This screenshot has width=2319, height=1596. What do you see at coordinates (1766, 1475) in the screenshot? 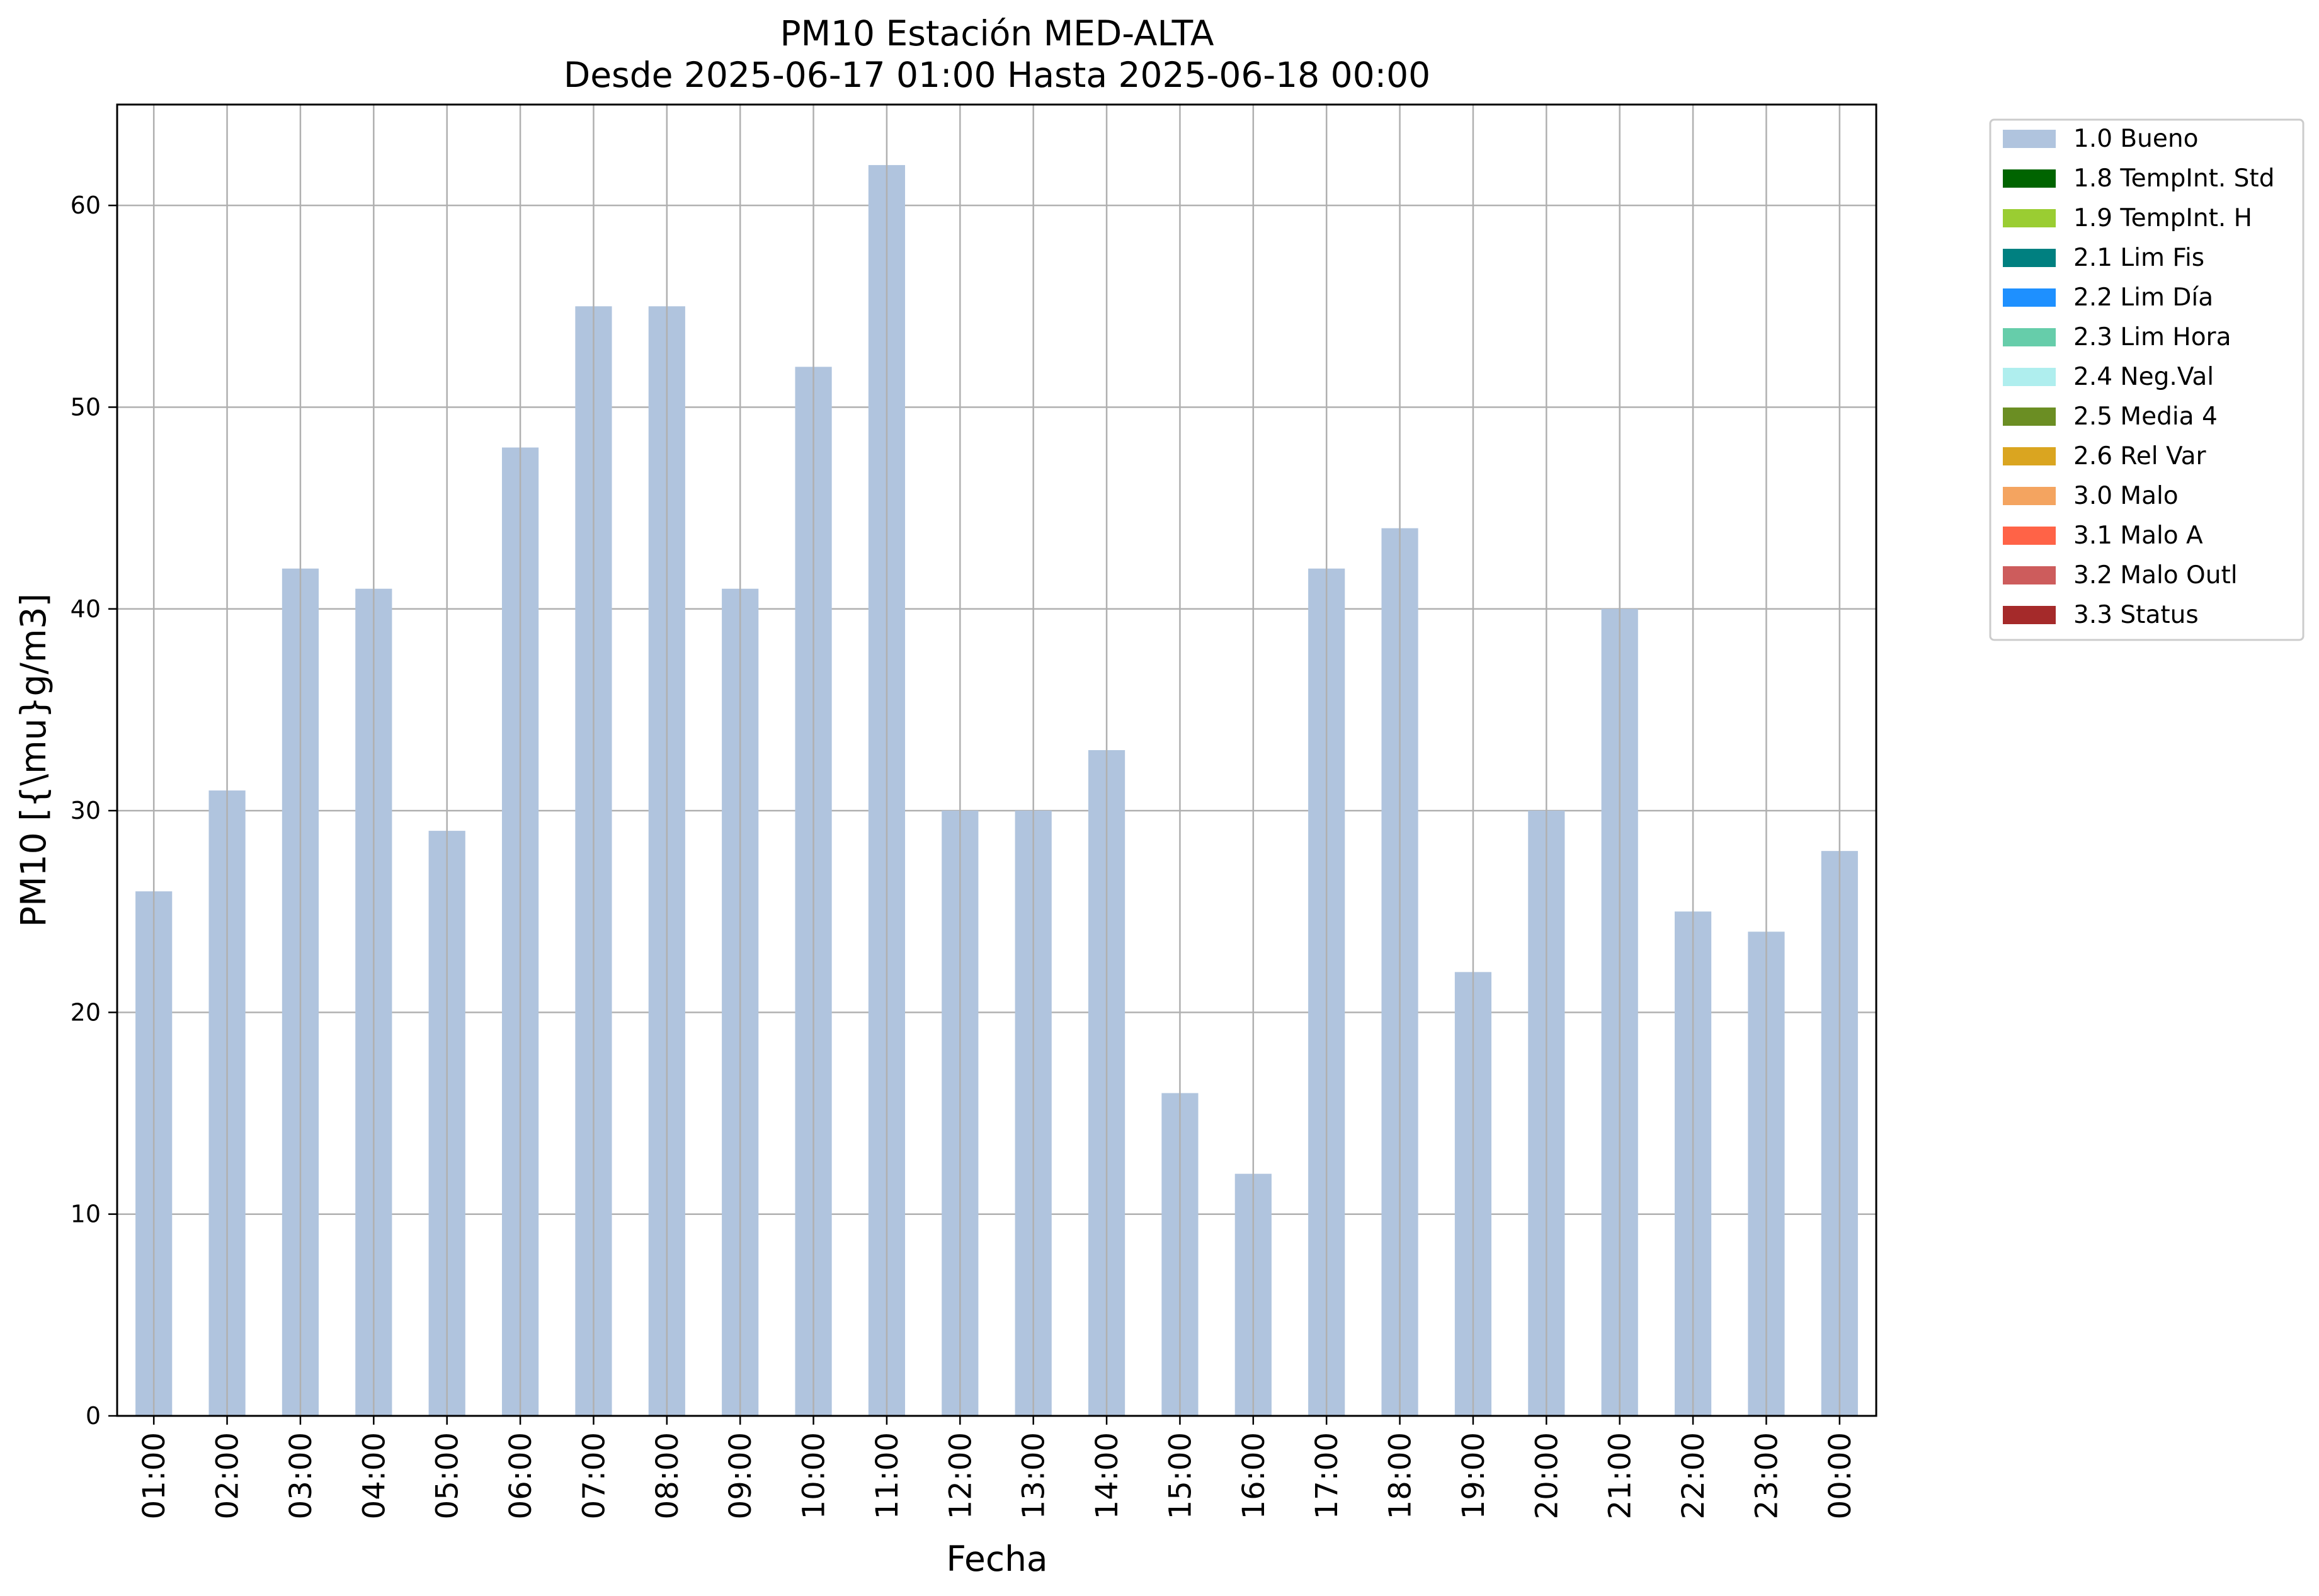
I see `x-tick-label: 23:00` at bounding box center [1766, 1475].